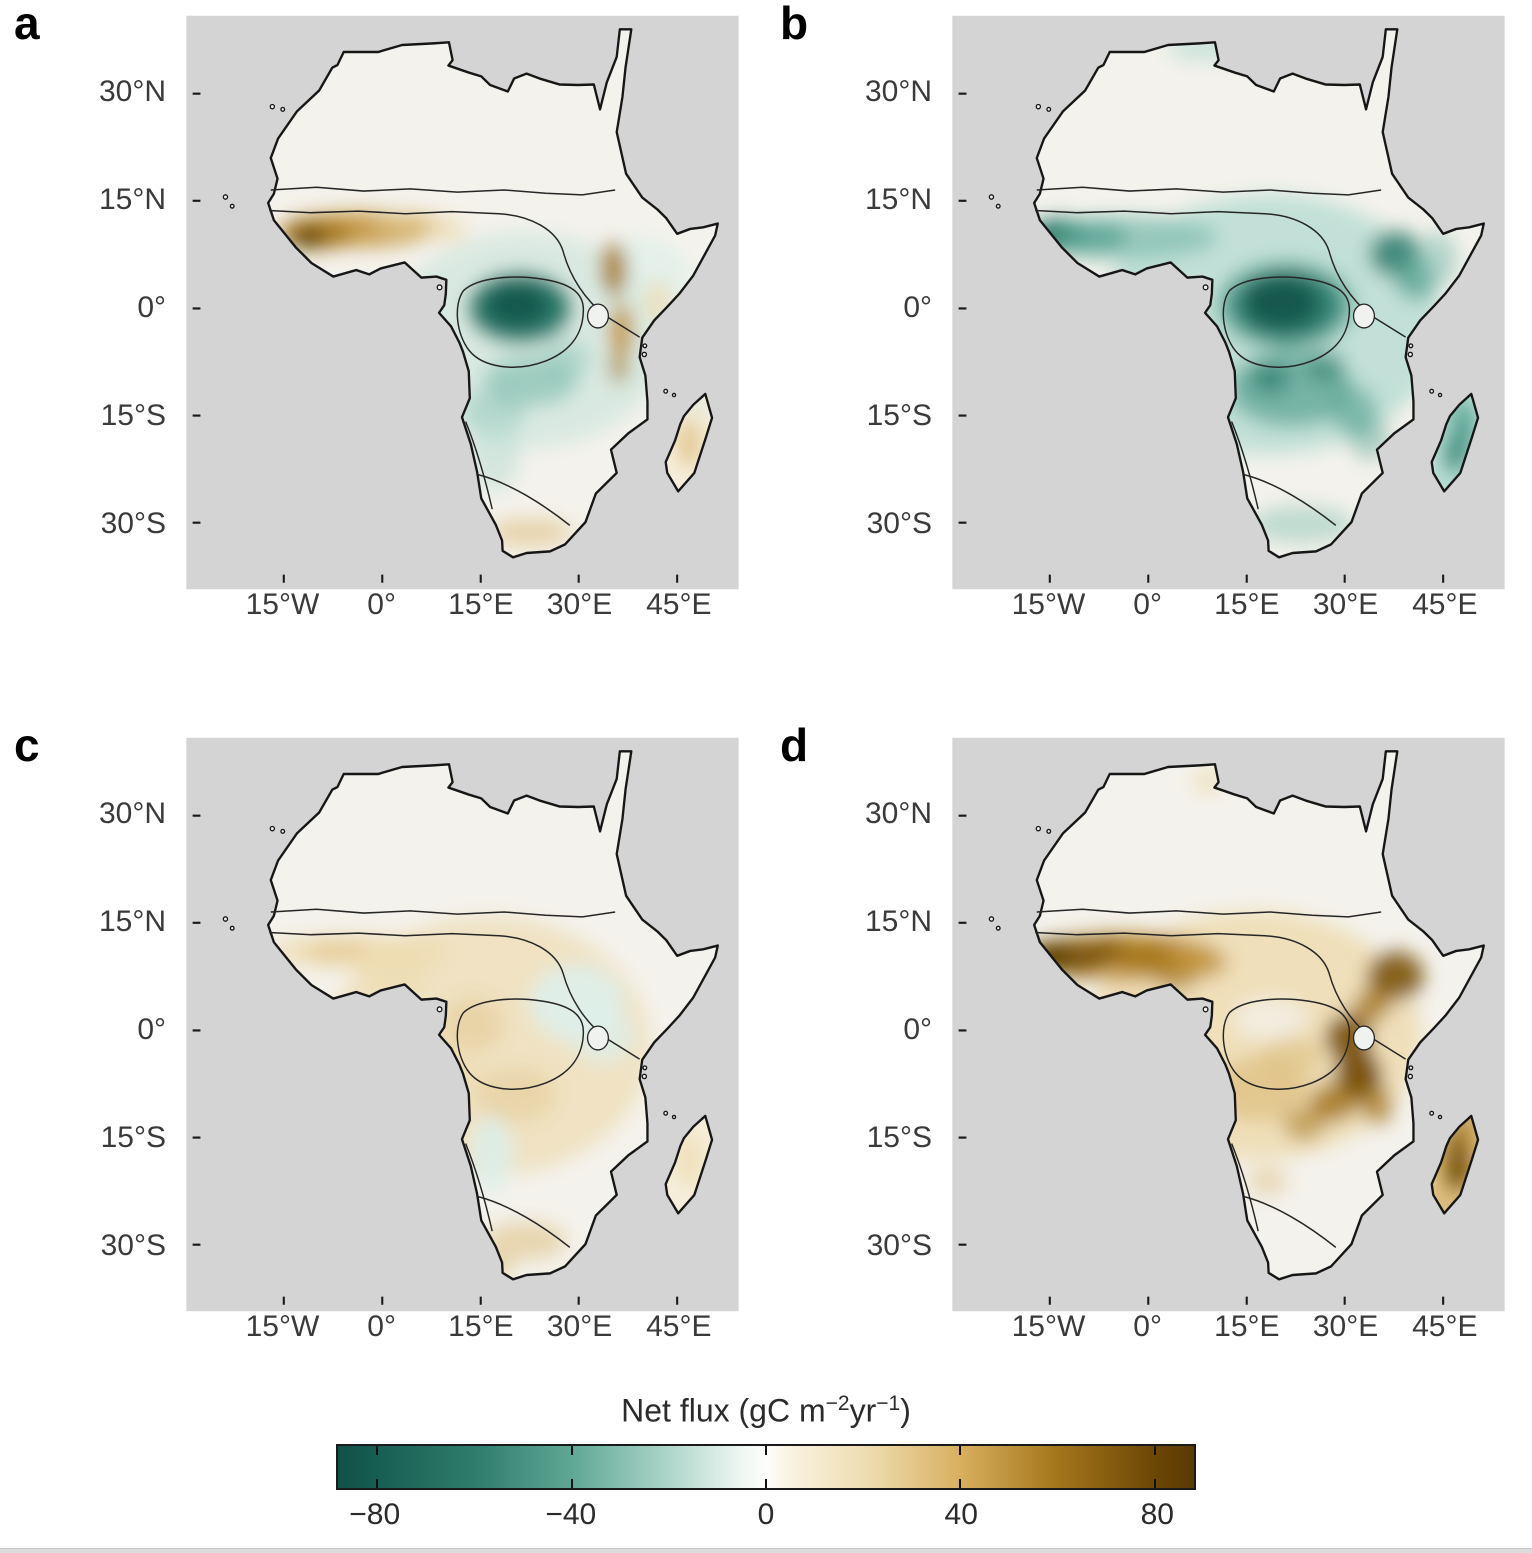  I want to click on panel-b-y-axis: 30°N 15°N 0° 15°S 30°S, so click(860, 302).